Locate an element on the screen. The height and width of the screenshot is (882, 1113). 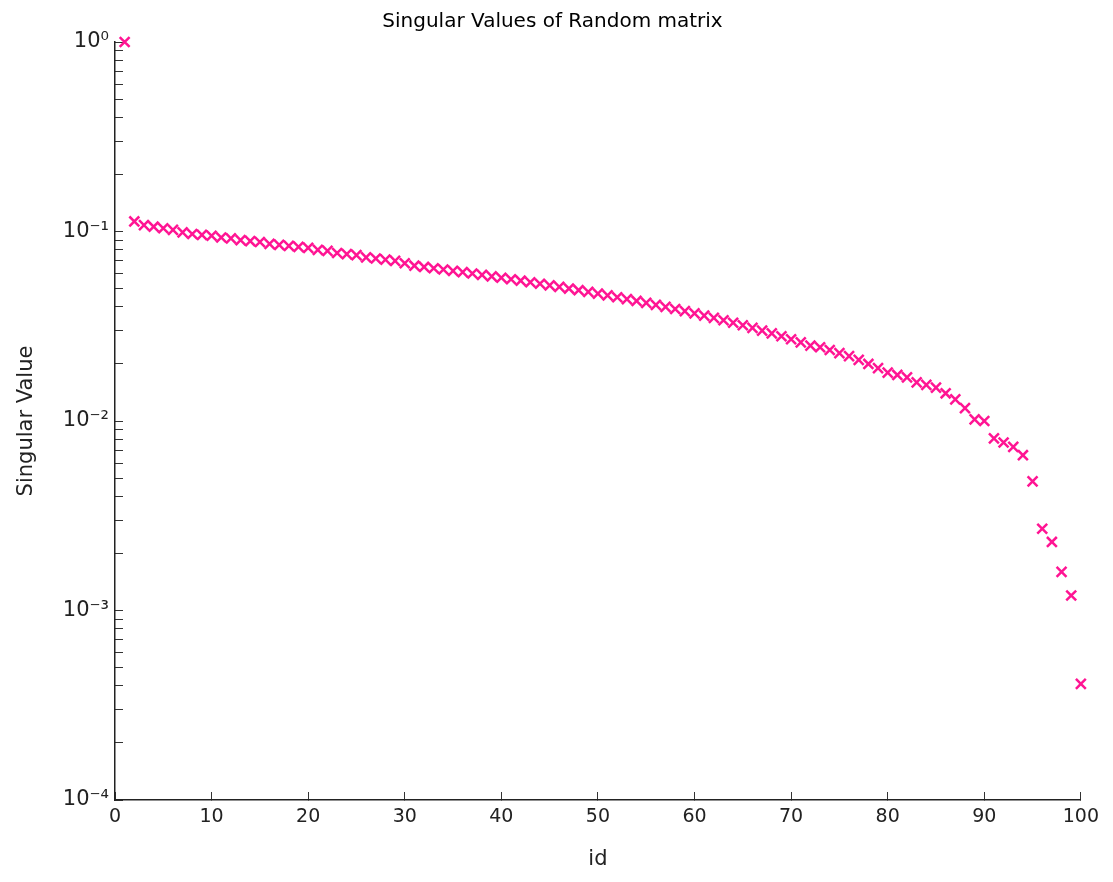
x-tick-label: 10 is located at coordinates (211, 815).